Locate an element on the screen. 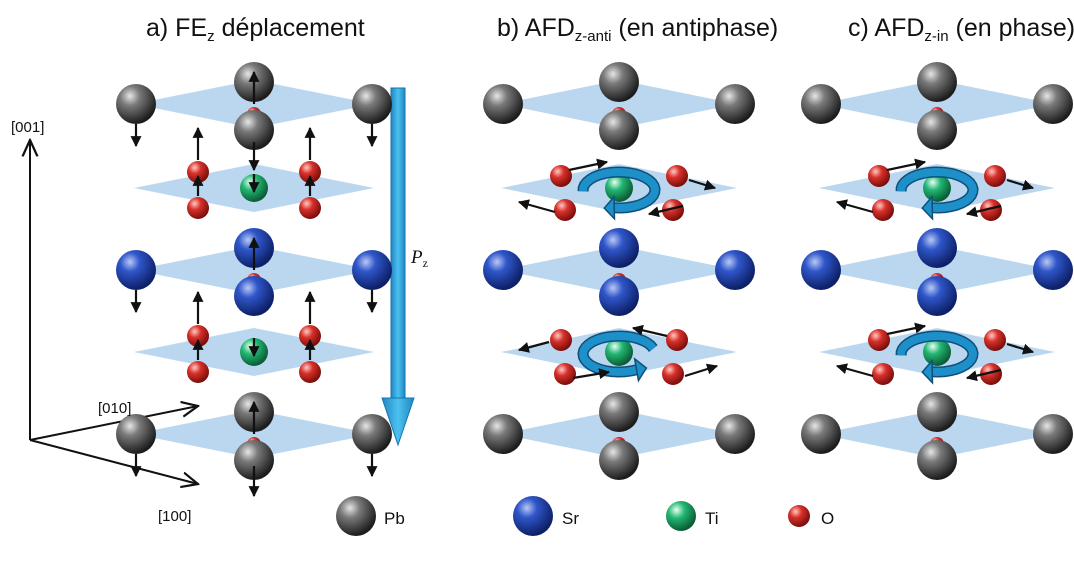  panel-title-c: c) AFDz-in (en phase) is located at coordinates (961, 29).